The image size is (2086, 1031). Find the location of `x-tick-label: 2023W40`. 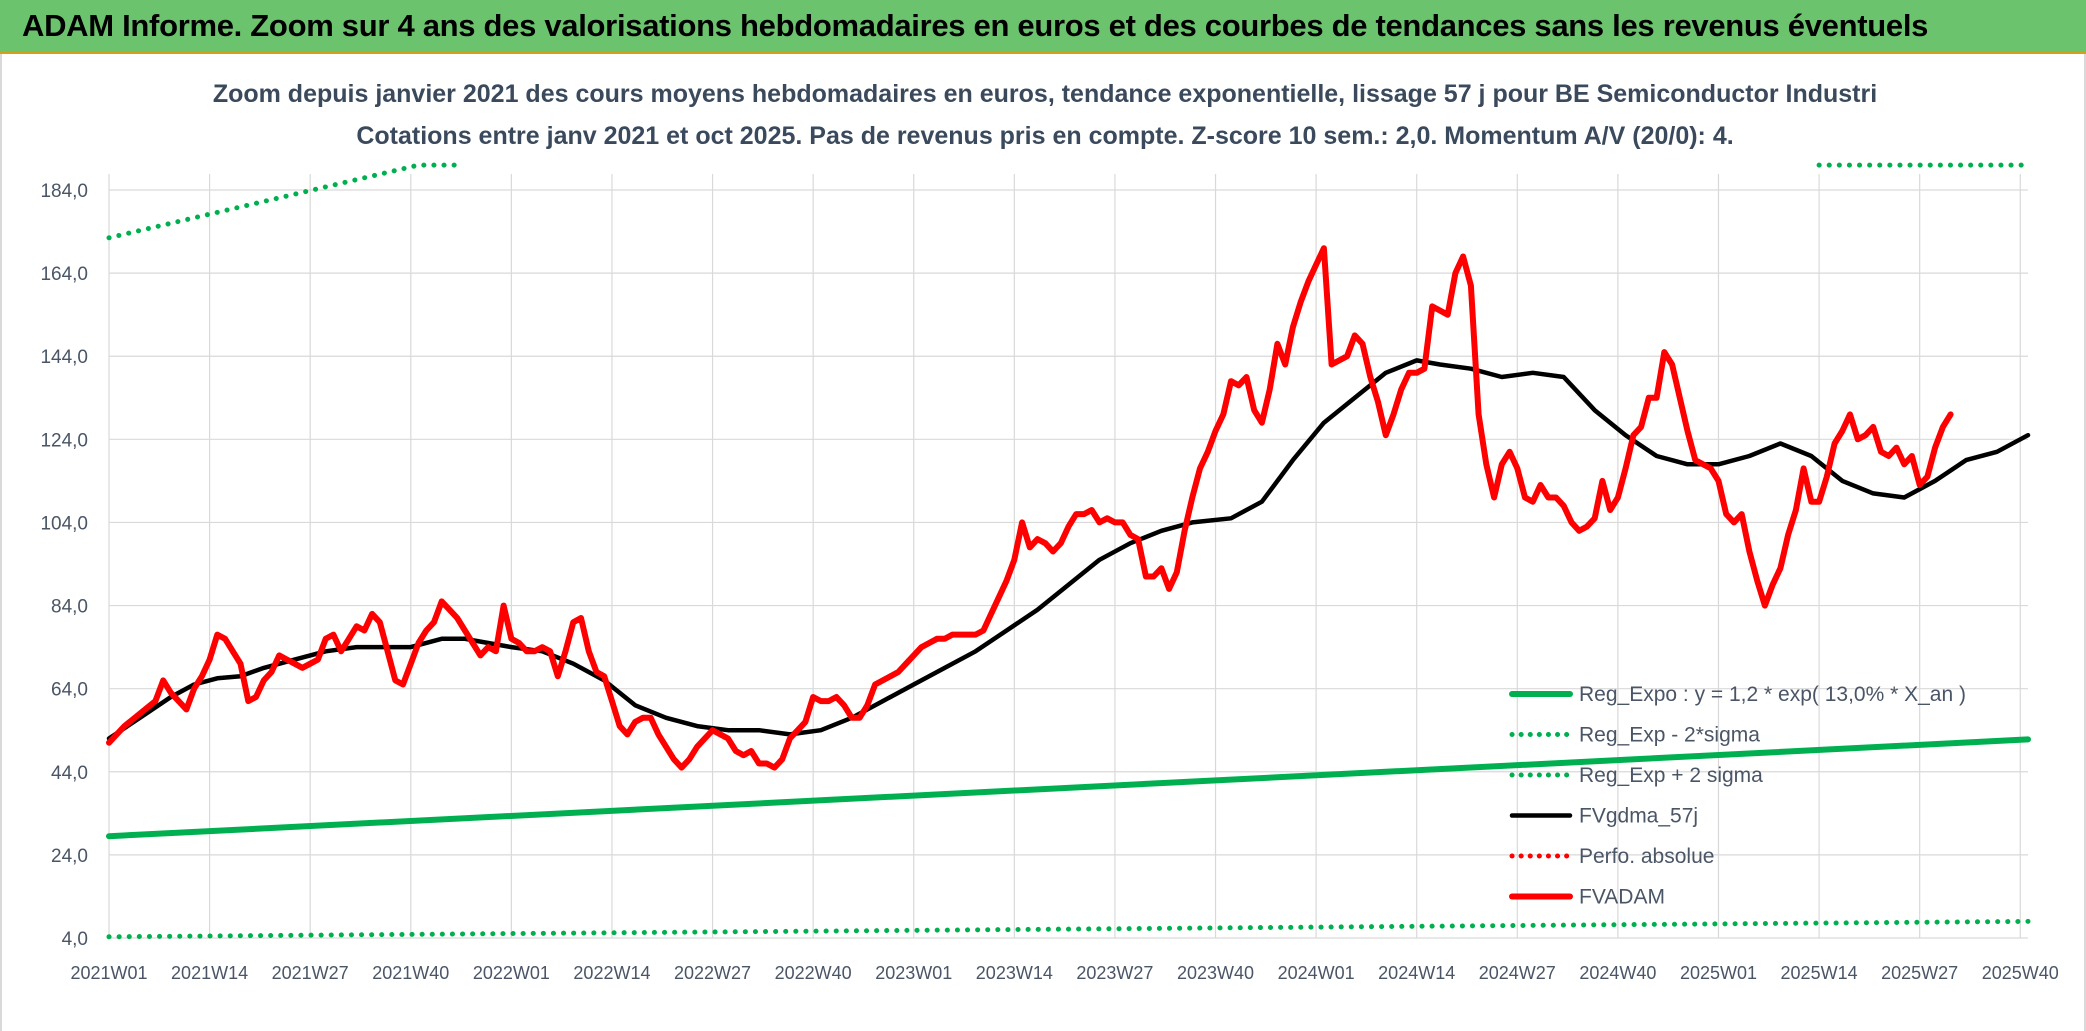

x-tick-label: 2023W40 is located at coordinates (1215, 973).